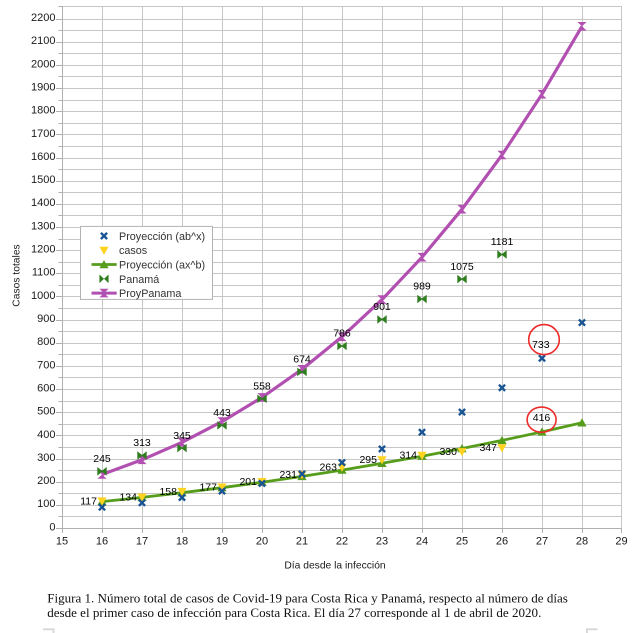  Describe the element at coordinates (43, 18) in the screenshot. I see `svg-text: 2200` at that location.